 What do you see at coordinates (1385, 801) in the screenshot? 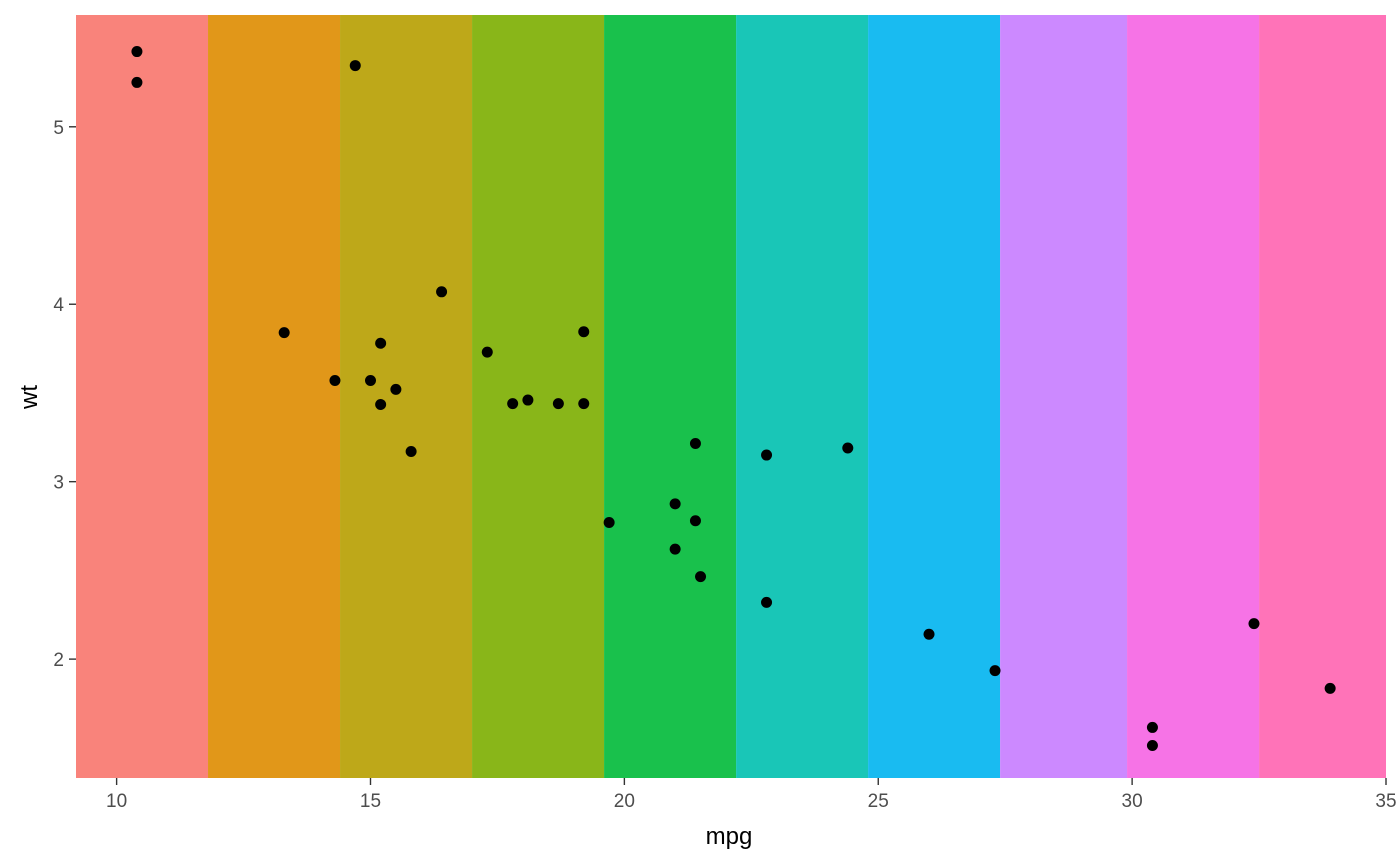
I see `x-tick-label: 35` at bounding box center [1385, 801].